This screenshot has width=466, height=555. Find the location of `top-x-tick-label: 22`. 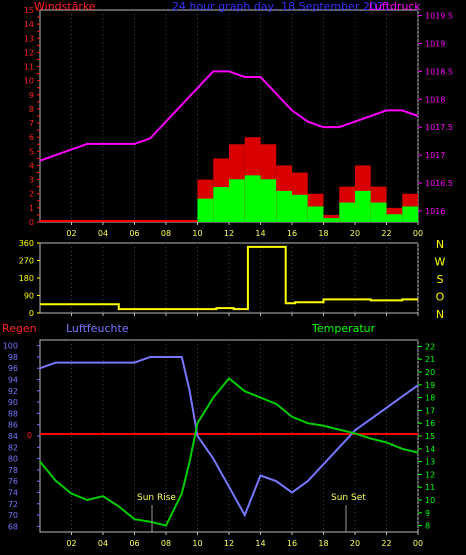

top-x-tick-label: 22 is located at coordinates (386, 233).